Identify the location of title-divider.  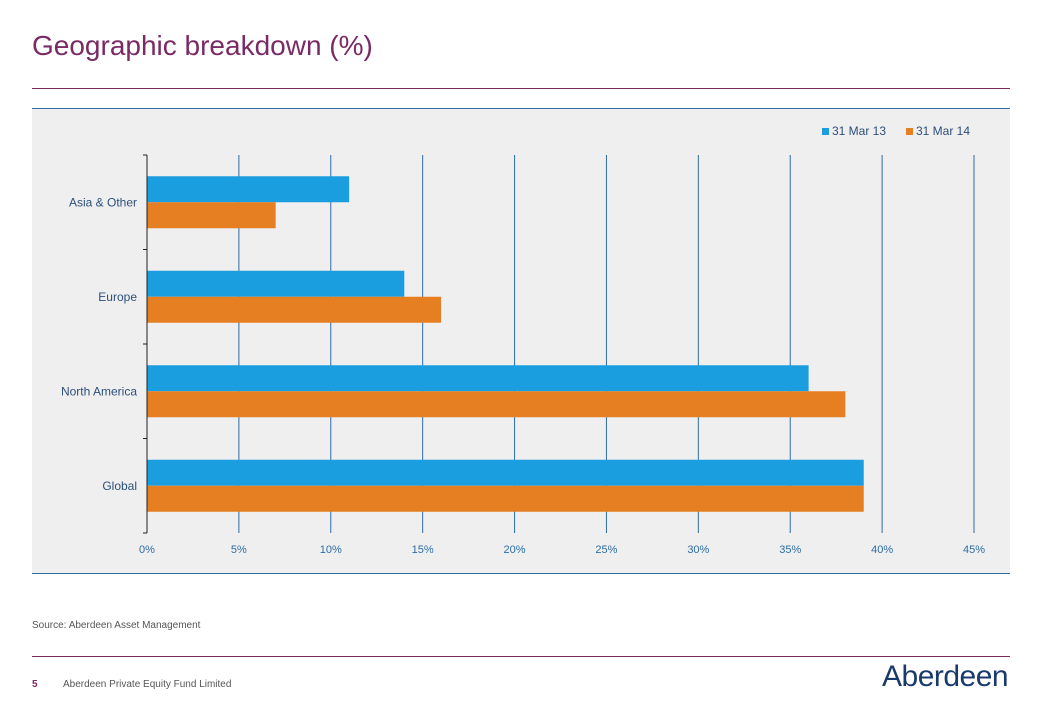
(521, 88).